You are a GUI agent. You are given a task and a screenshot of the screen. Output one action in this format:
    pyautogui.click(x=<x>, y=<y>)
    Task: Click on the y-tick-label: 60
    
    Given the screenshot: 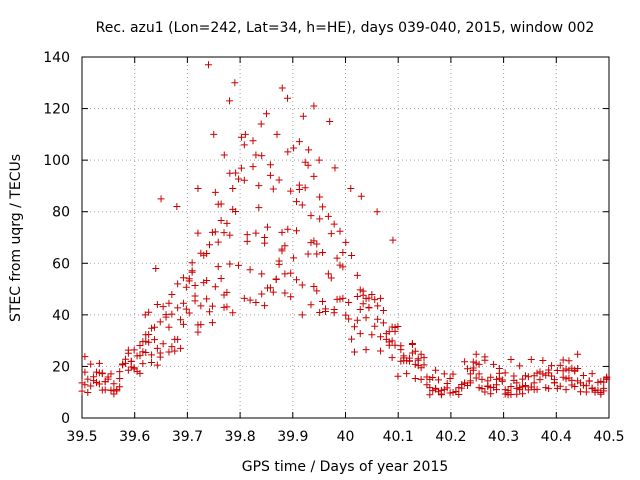 What is the action you would take?
    pyautogui.click(x=61, y=264)
    